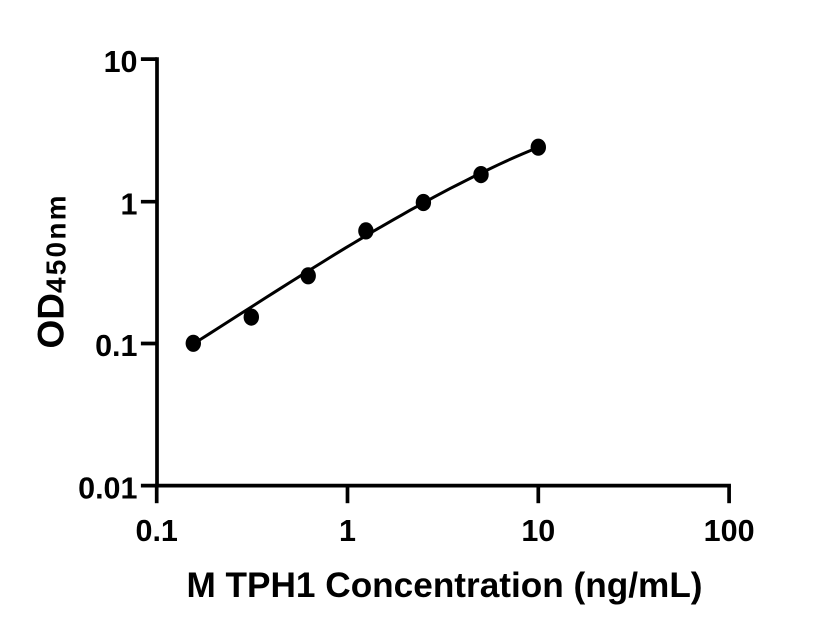 The width and height of the screenshot is (816, 640). Describe the element at coordinates (444, 585) in the screenshot. I see `svg-text: M TPH1 Concentration (ng/mL)` at that location.